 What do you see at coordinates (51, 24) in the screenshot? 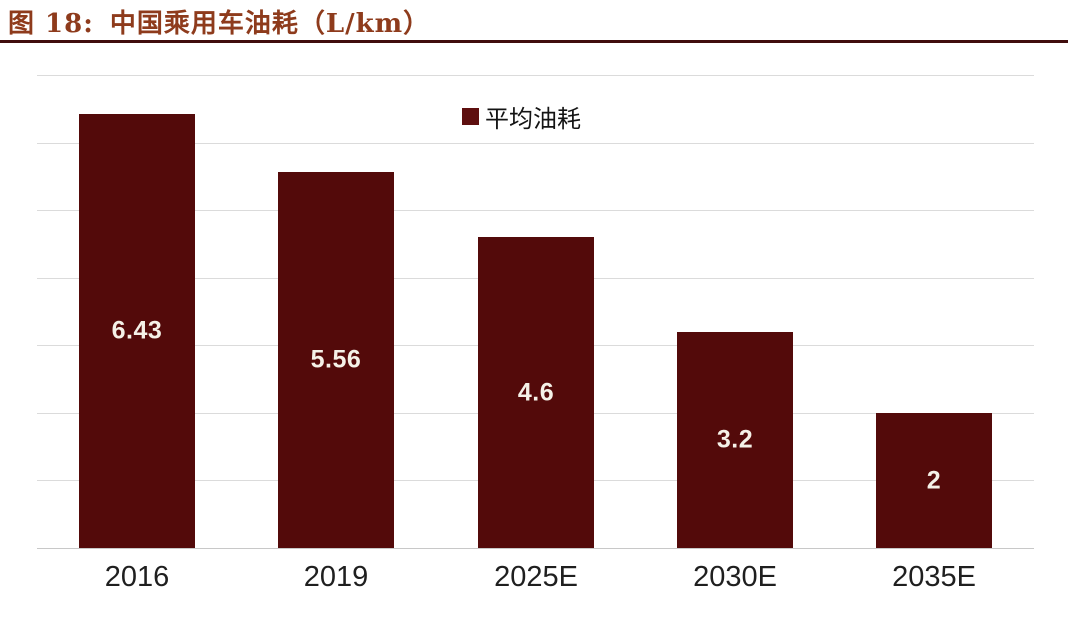
I see `figure-number-label: 图 18:` at bounding box center [51, 24].